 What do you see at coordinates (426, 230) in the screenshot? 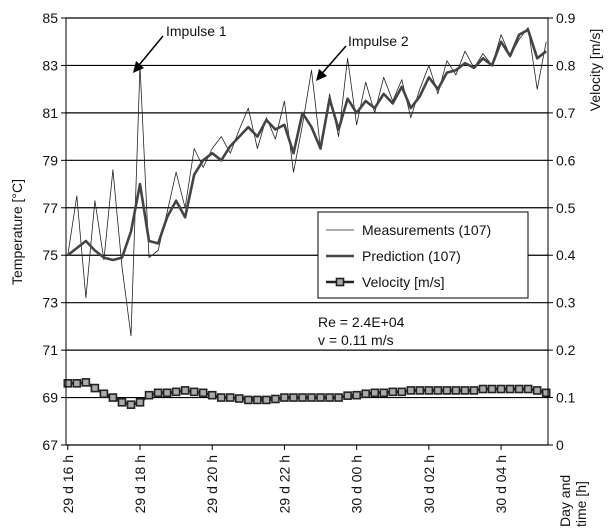
I see `legend-label: Measurements (107)` at bounding box center [426, 230].